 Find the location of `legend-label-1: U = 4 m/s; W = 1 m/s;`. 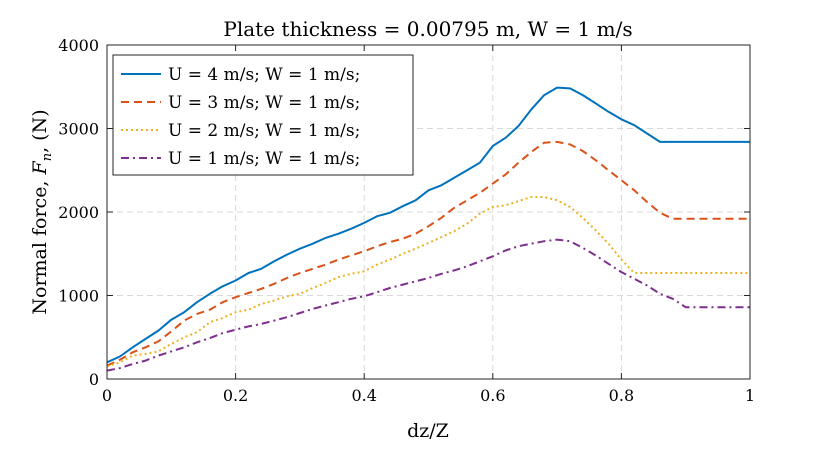

legend-label-1: U = 4 m/s; W = 1 m/s; is located at coordinates (264, 75).